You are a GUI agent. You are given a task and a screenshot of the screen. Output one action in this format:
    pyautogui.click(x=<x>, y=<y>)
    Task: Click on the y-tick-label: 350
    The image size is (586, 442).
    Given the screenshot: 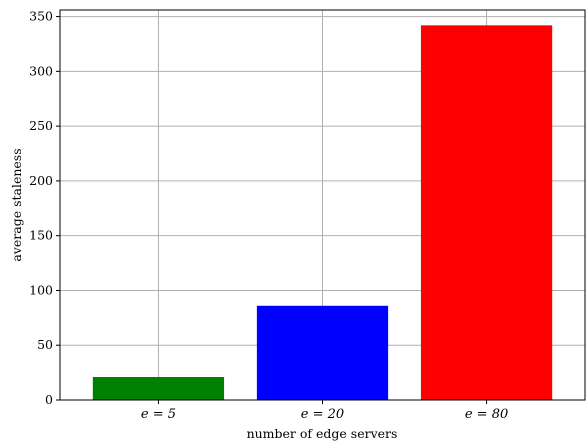 What is the action you would take?
    pyautogui.click(x=41, y=16)
    